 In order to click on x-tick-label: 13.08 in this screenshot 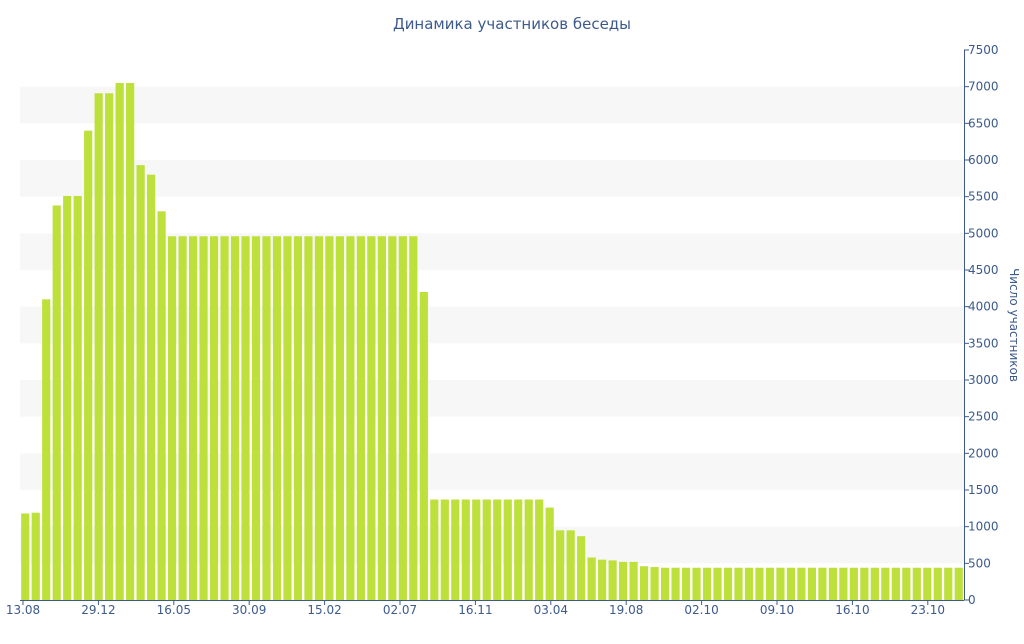, I will do `click(23, 610)`.